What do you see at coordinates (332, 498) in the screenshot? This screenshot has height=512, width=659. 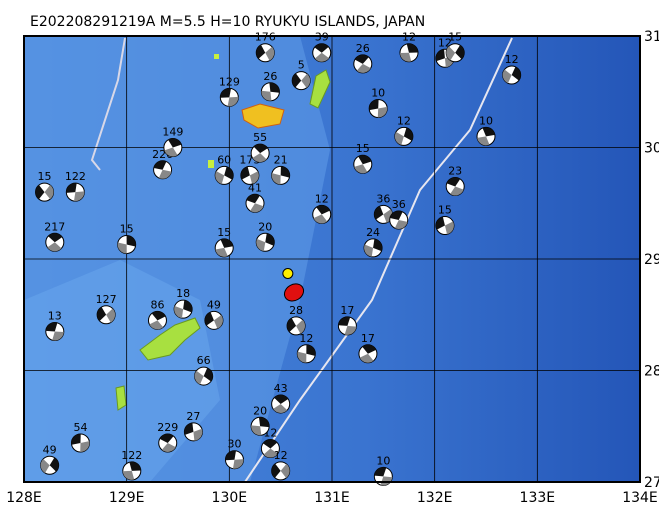 I see `lon-label: 131E` at bounding box center [332, 498].